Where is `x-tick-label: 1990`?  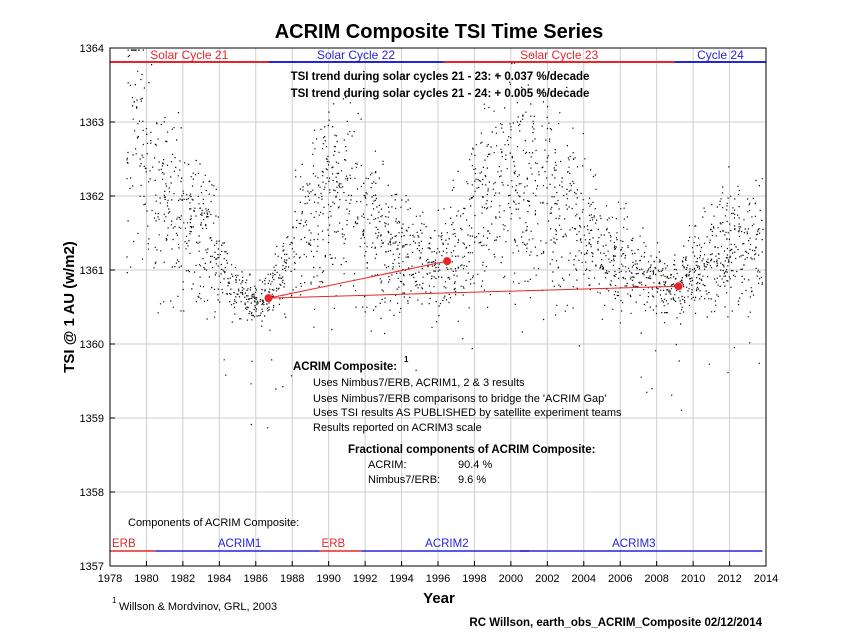 x-tick-label: 1990 is located at coordinates (328, 579).